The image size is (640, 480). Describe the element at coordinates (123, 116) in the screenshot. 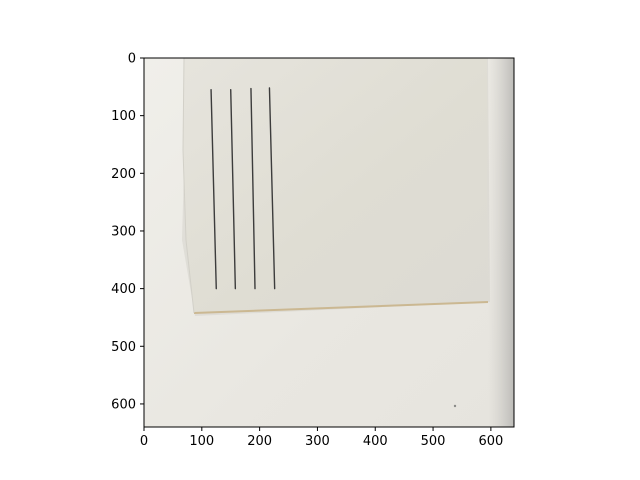

I see `y-tick-label: 100` at that location.